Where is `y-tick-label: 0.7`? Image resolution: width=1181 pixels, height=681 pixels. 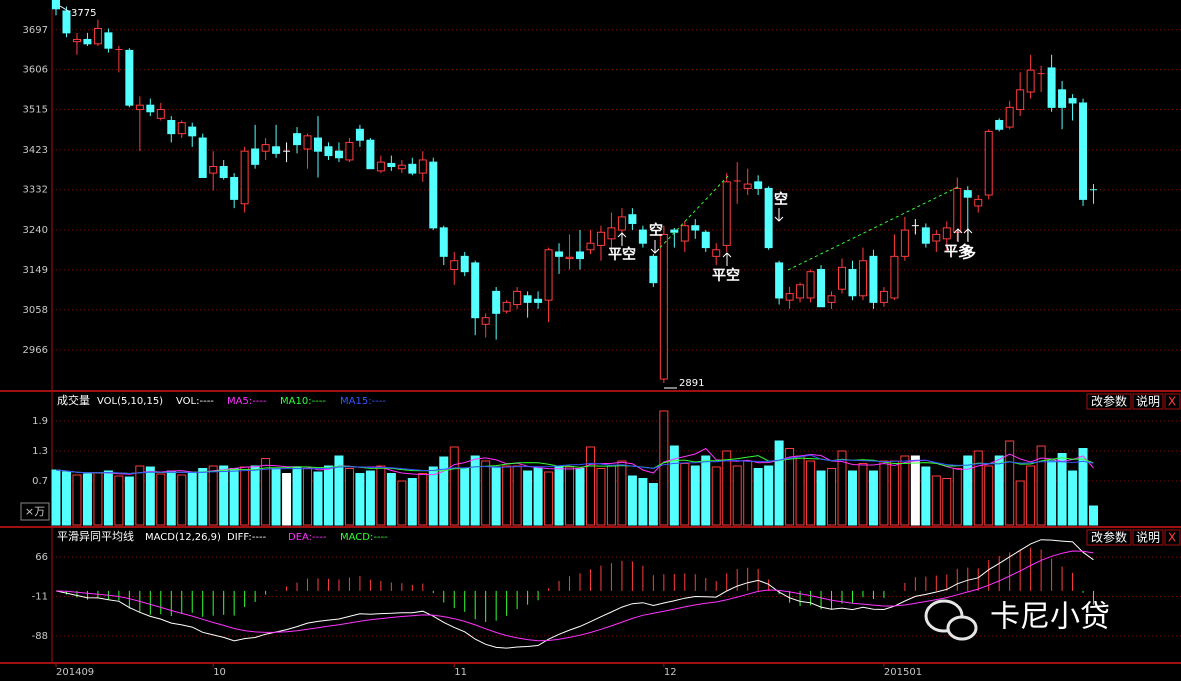 y-tick-label: 0.7 is located at coordinates (40, 481).